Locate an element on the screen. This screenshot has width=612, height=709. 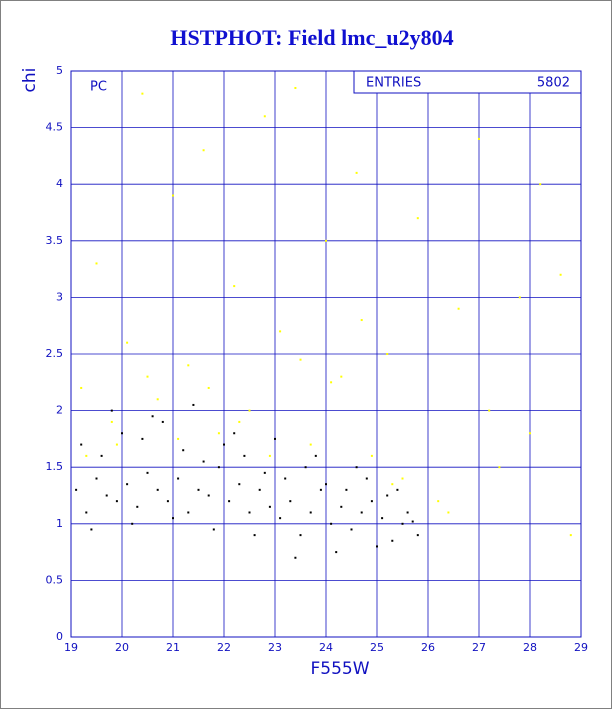
y-tick-label: 1.5 is located at coordinates (55, 466).